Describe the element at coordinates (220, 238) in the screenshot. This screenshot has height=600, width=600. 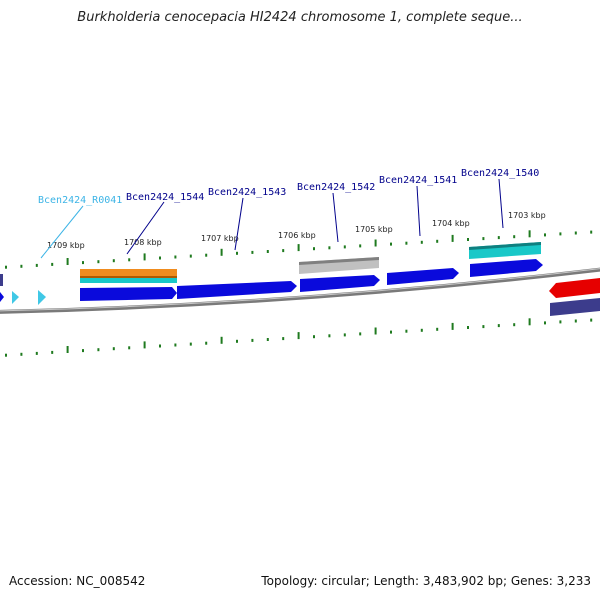
I see `kbp-label-1707: 1707 kbp` at that location.